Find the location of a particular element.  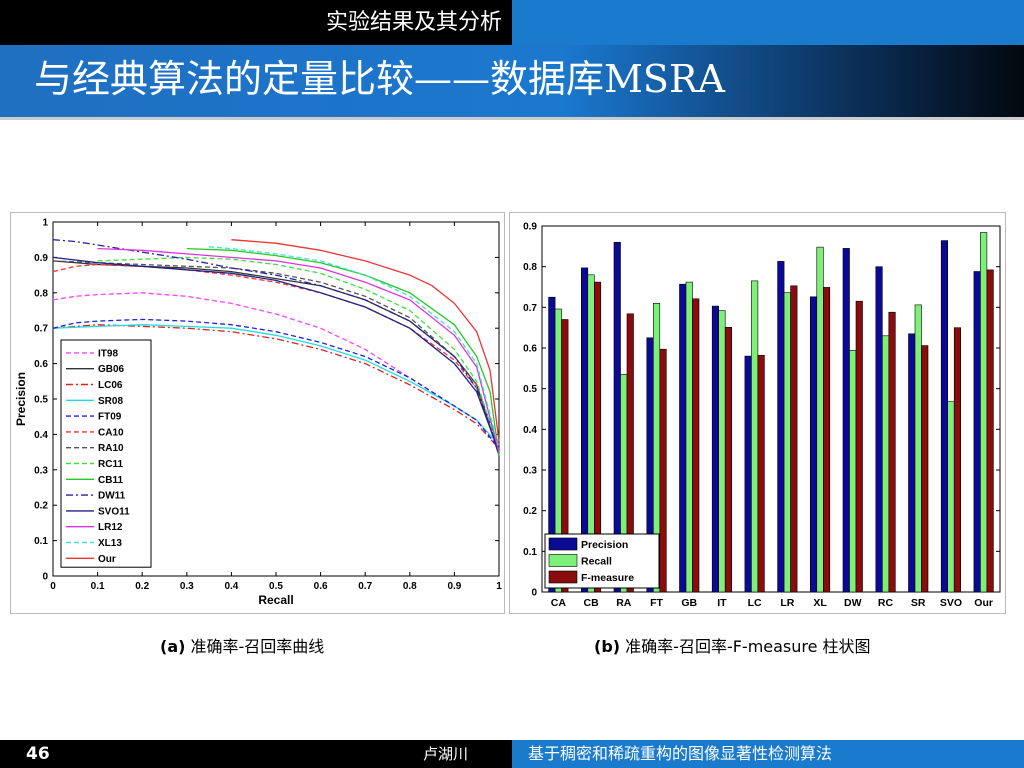

pr-curve-cb11 is located at coordinates (343, 351).